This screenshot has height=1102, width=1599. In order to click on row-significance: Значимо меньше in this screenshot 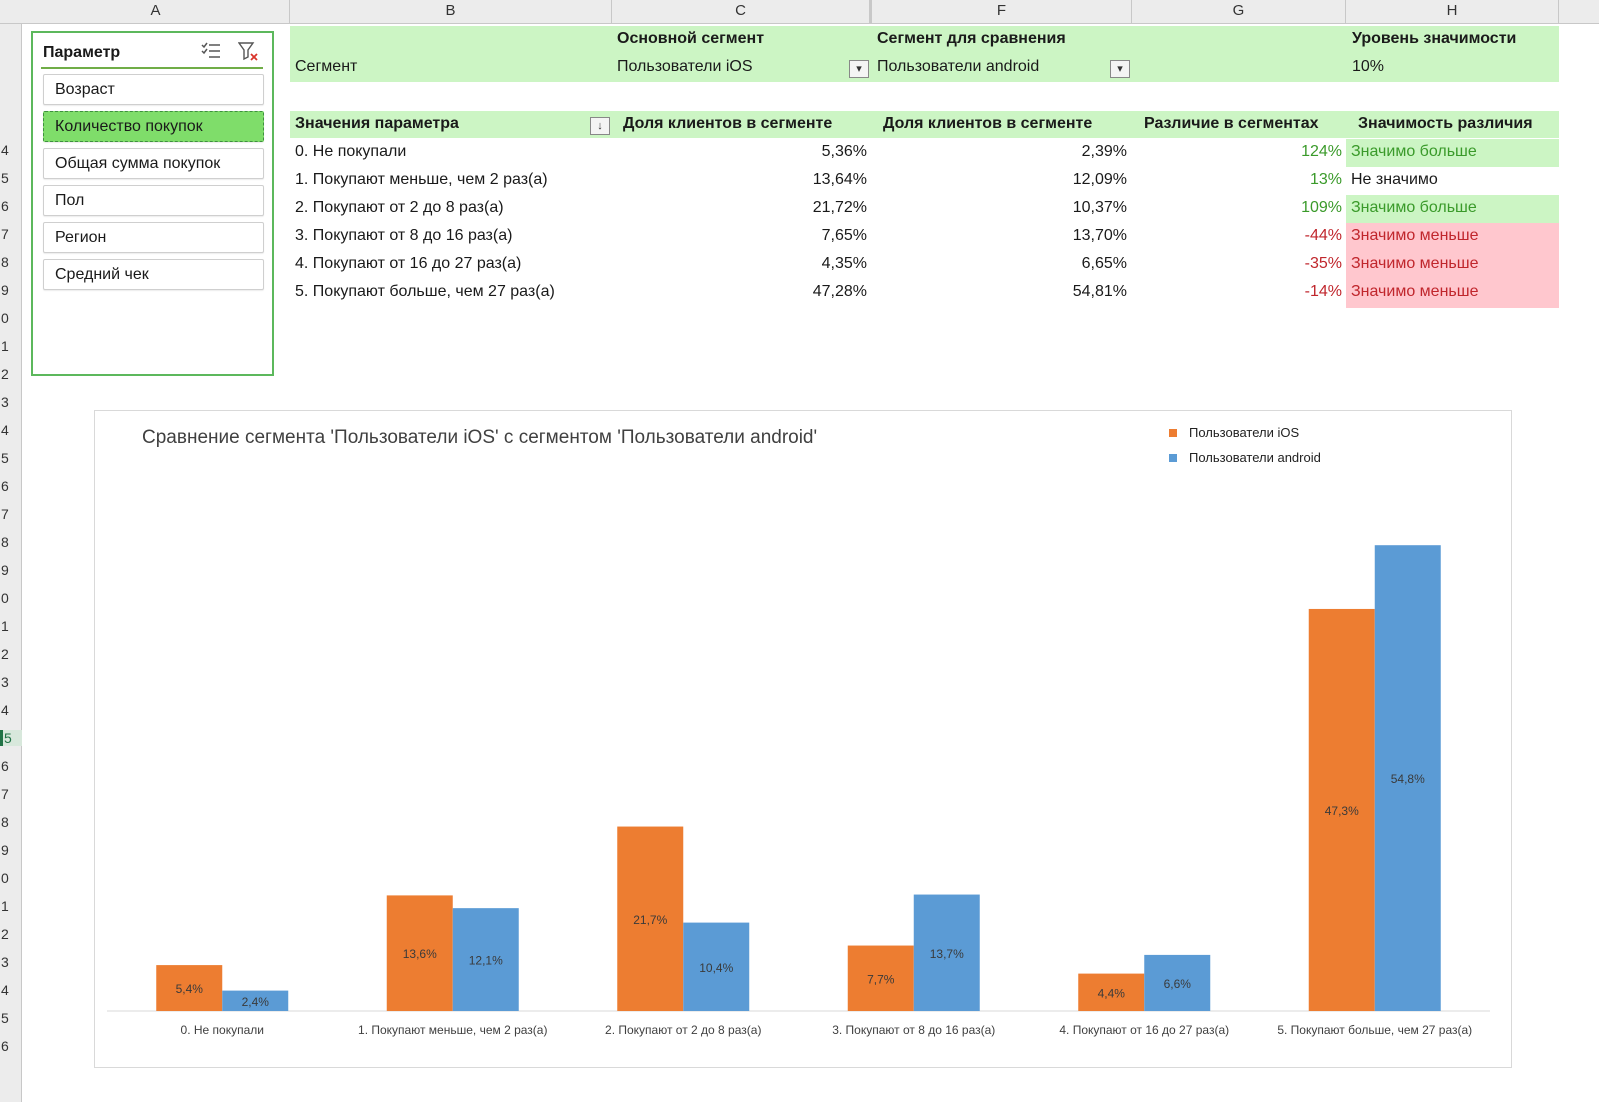, I will do `click(1415, 291)`.